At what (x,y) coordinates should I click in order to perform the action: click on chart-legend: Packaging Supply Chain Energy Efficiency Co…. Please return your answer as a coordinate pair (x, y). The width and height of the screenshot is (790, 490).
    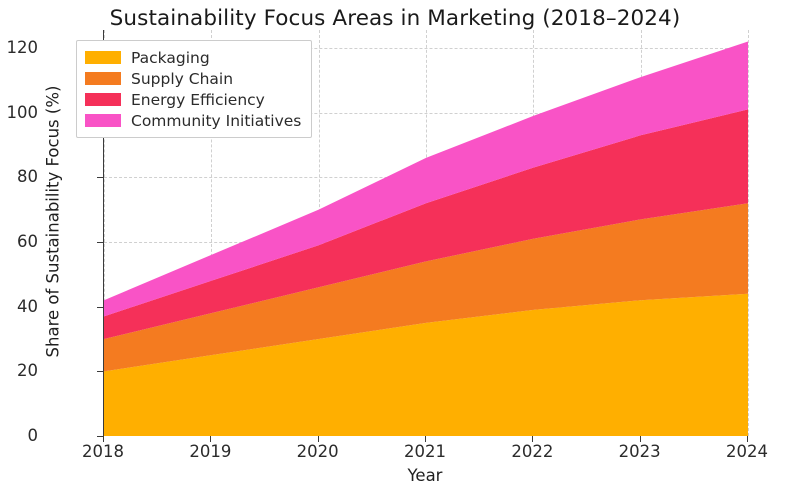
    Looking at the image, I should click on (194, 89).